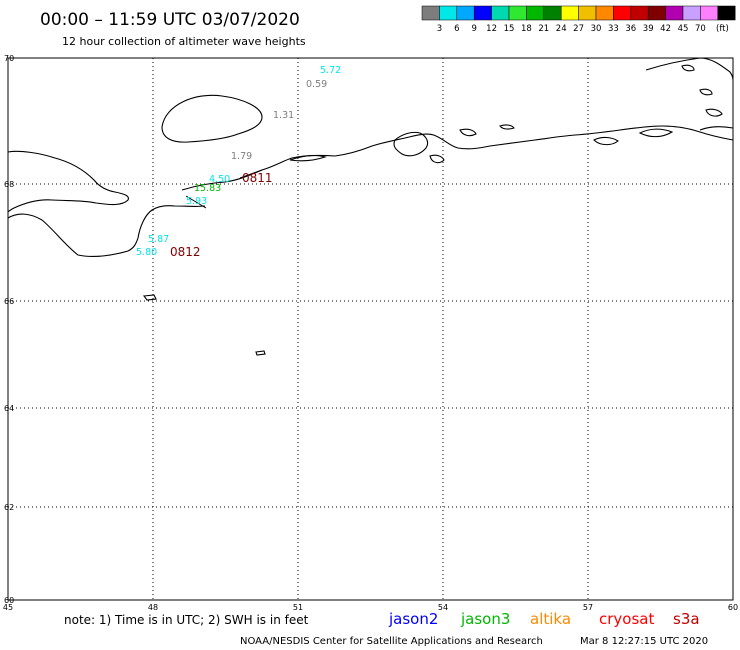 This screenshot has height=650, width=740. What do you see at coordinates (561, 29) in the screenshot?
I see `color-scale-tick-label: 24` at bounding box center [561, 29].